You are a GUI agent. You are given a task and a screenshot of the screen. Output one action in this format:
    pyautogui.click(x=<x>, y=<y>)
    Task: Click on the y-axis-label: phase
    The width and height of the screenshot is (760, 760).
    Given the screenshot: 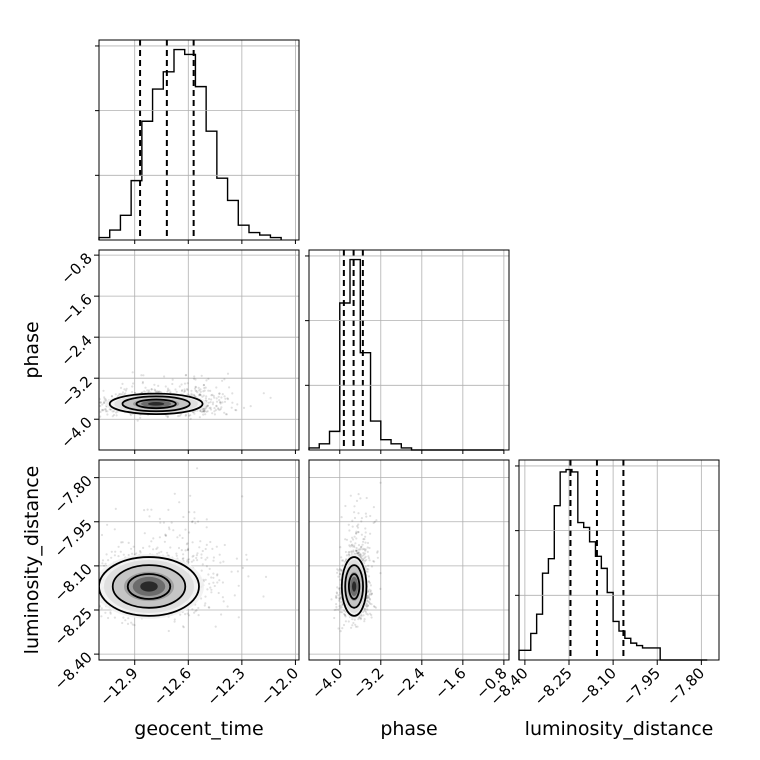 What is the action you would take?
    pyautogui.click(x=32, y=349)
    